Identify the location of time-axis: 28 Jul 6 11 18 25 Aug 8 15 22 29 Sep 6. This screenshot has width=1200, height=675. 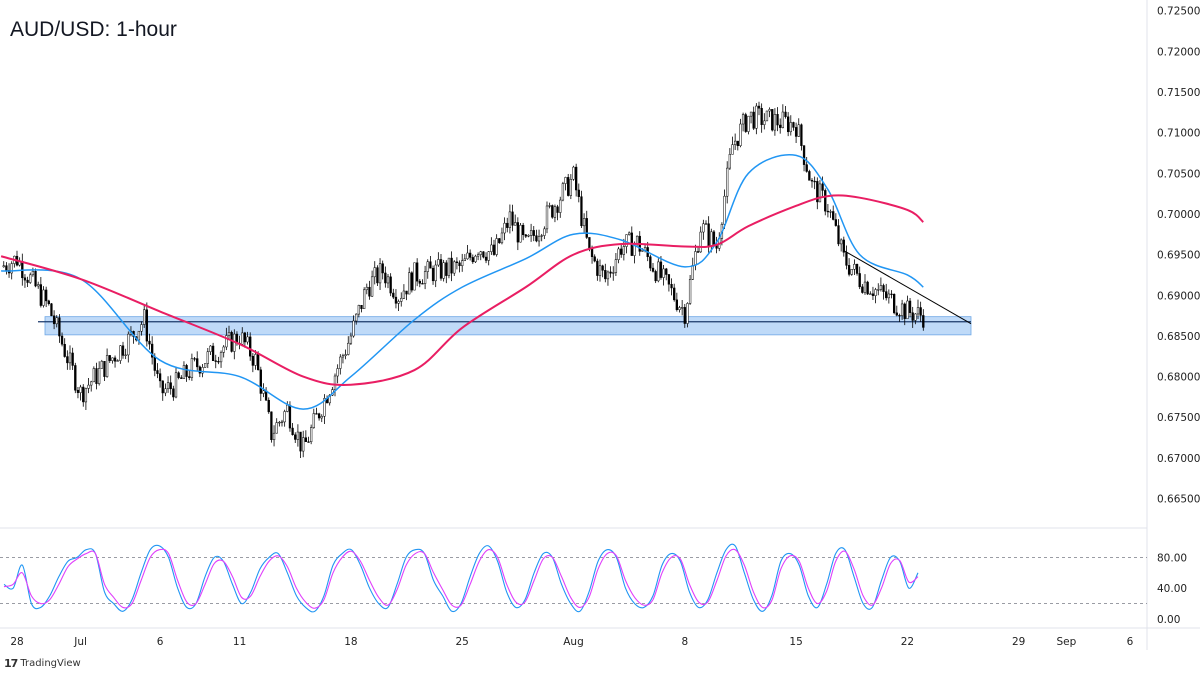
(571, 642).